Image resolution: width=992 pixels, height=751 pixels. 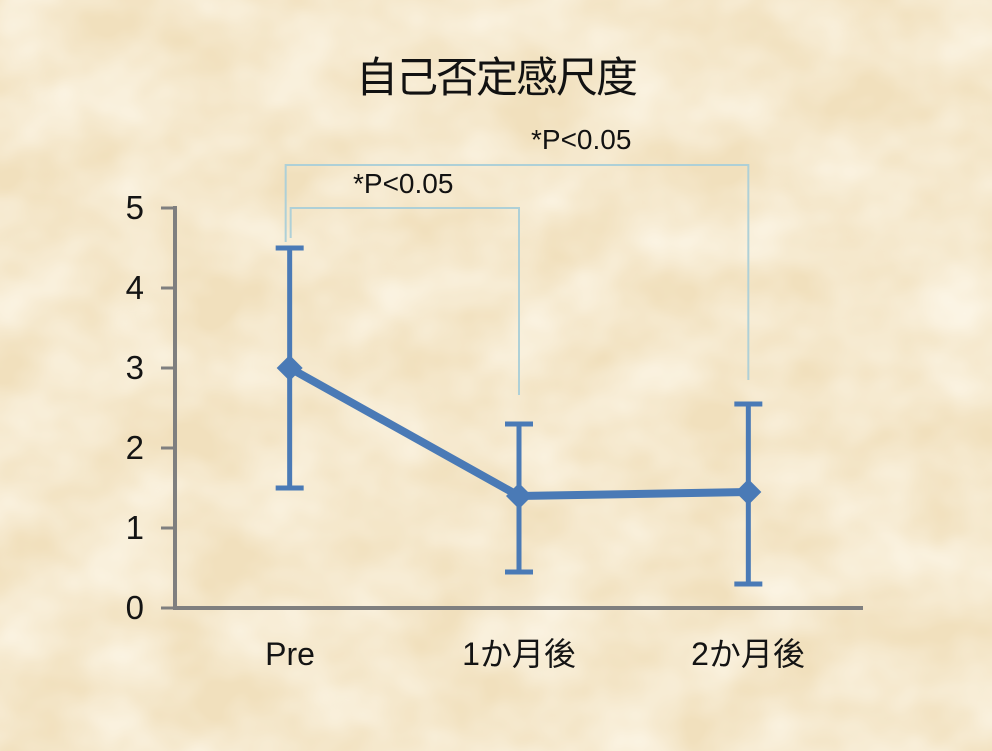 I want to click on x-label-pre: Pre, so click(x=290, y=654).